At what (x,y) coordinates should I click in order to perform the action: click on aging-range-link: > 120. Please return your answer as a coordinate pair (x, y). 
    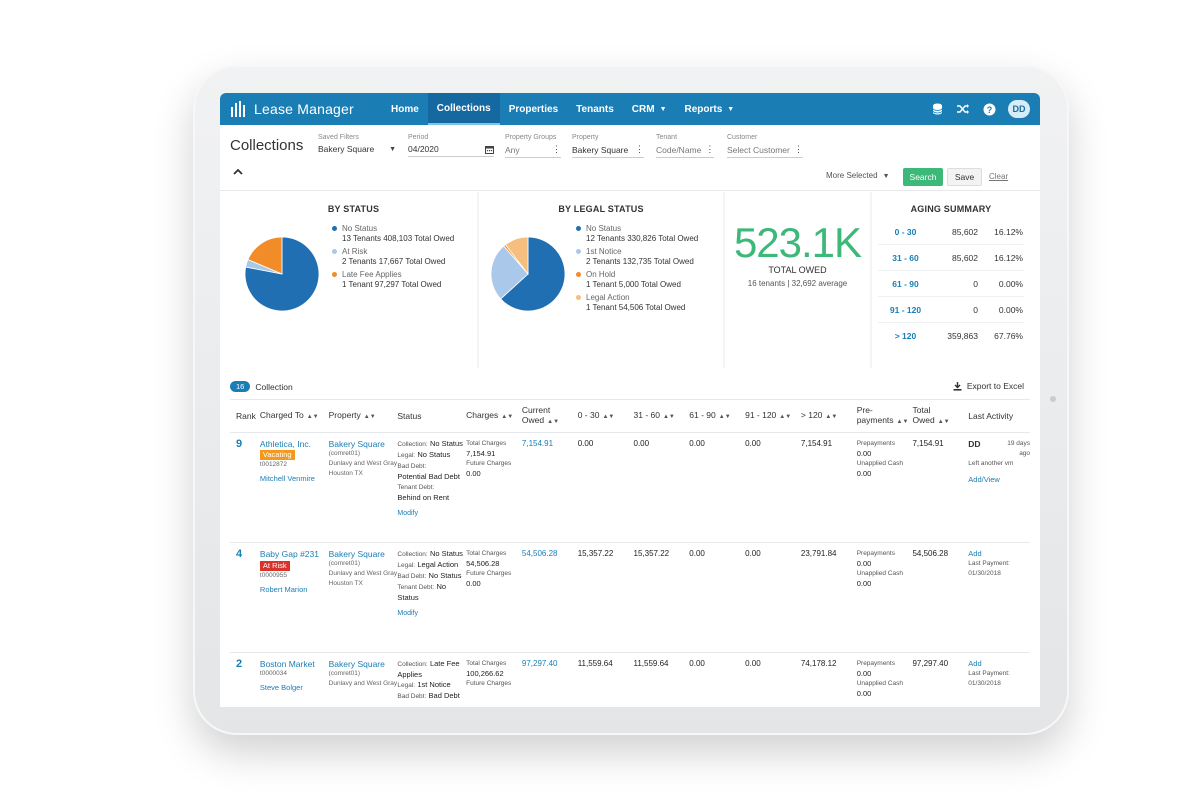
    Looking at the image, I should click on (905, 336).